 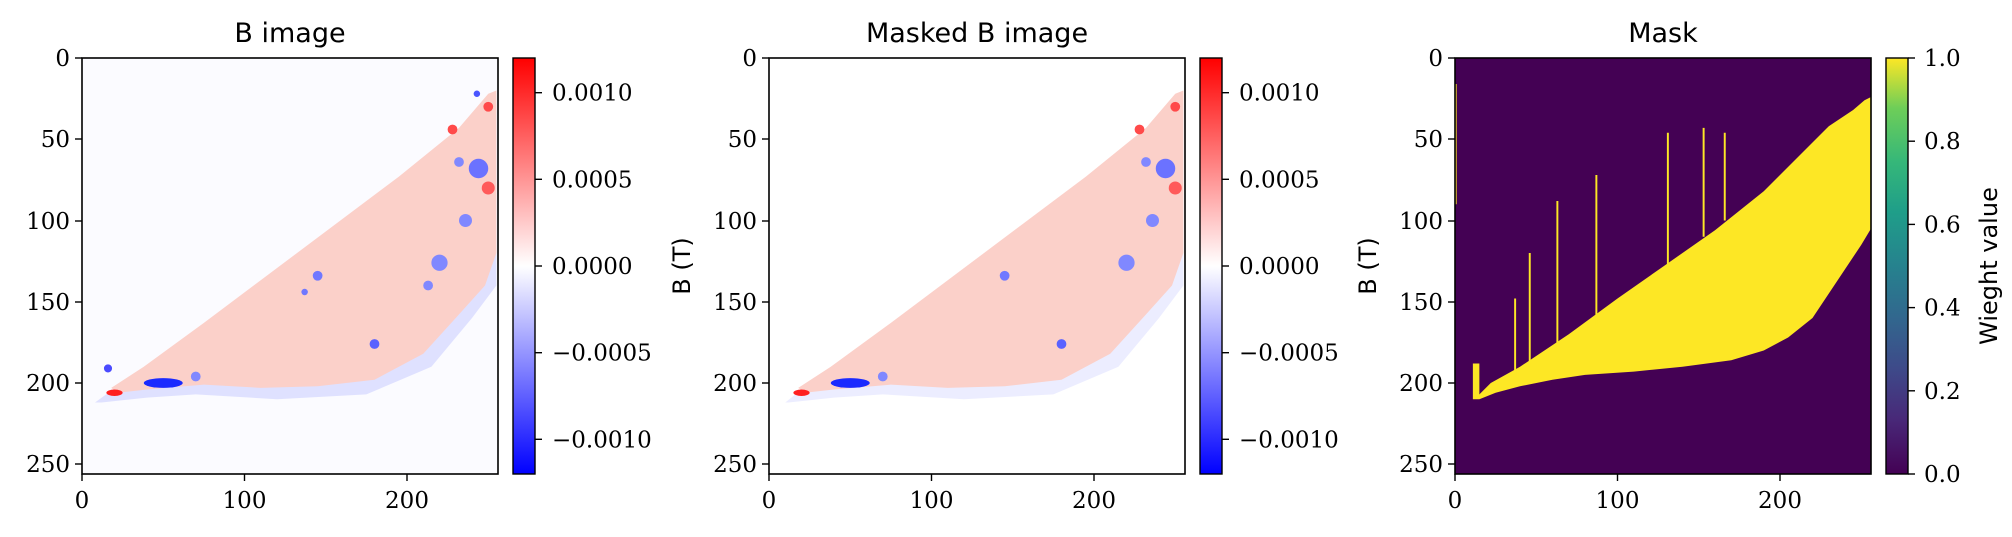 What do you see at coordinates (1942, 225) in the screenshot?
I see `colorbar-tick-label: 0.6` at bounding box center [1942, 225].